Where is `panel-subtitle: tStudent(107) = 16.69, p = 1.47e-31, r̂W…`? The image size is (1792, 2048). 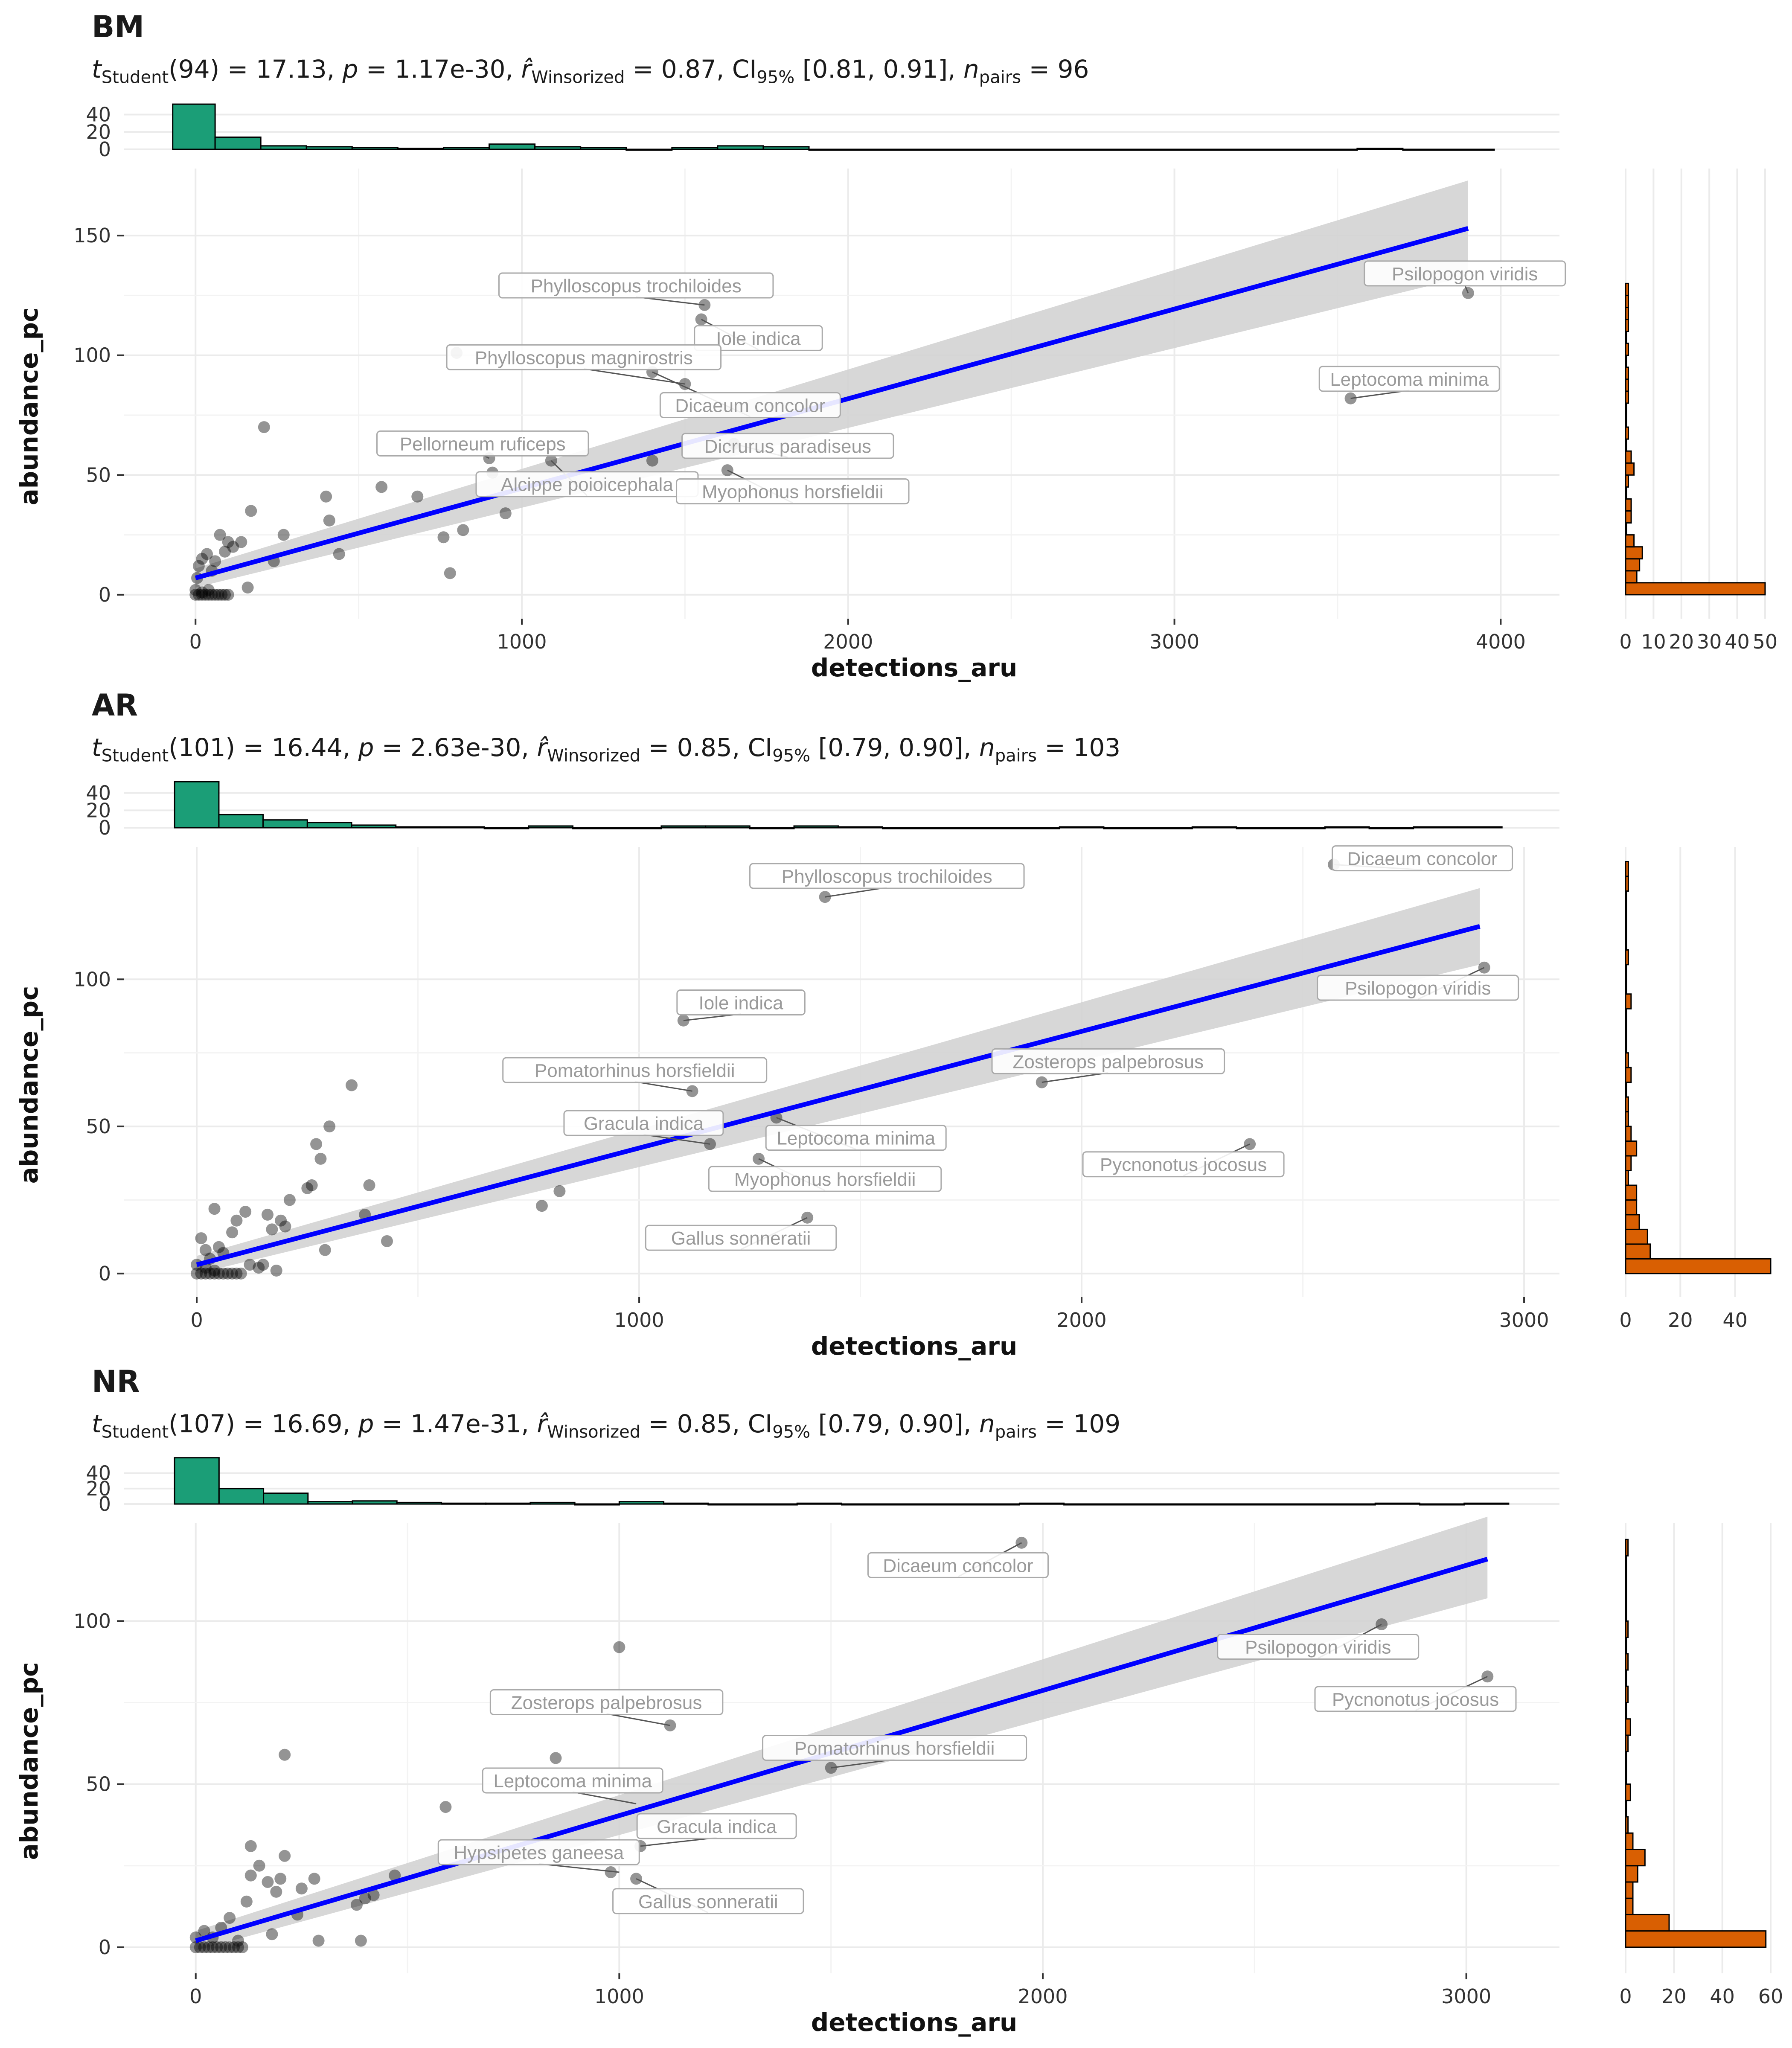
panel-subtitle: tStudent(107) = 16.69, p = 1.47e-31, r̂W… is located at coordinates (606, 1425).